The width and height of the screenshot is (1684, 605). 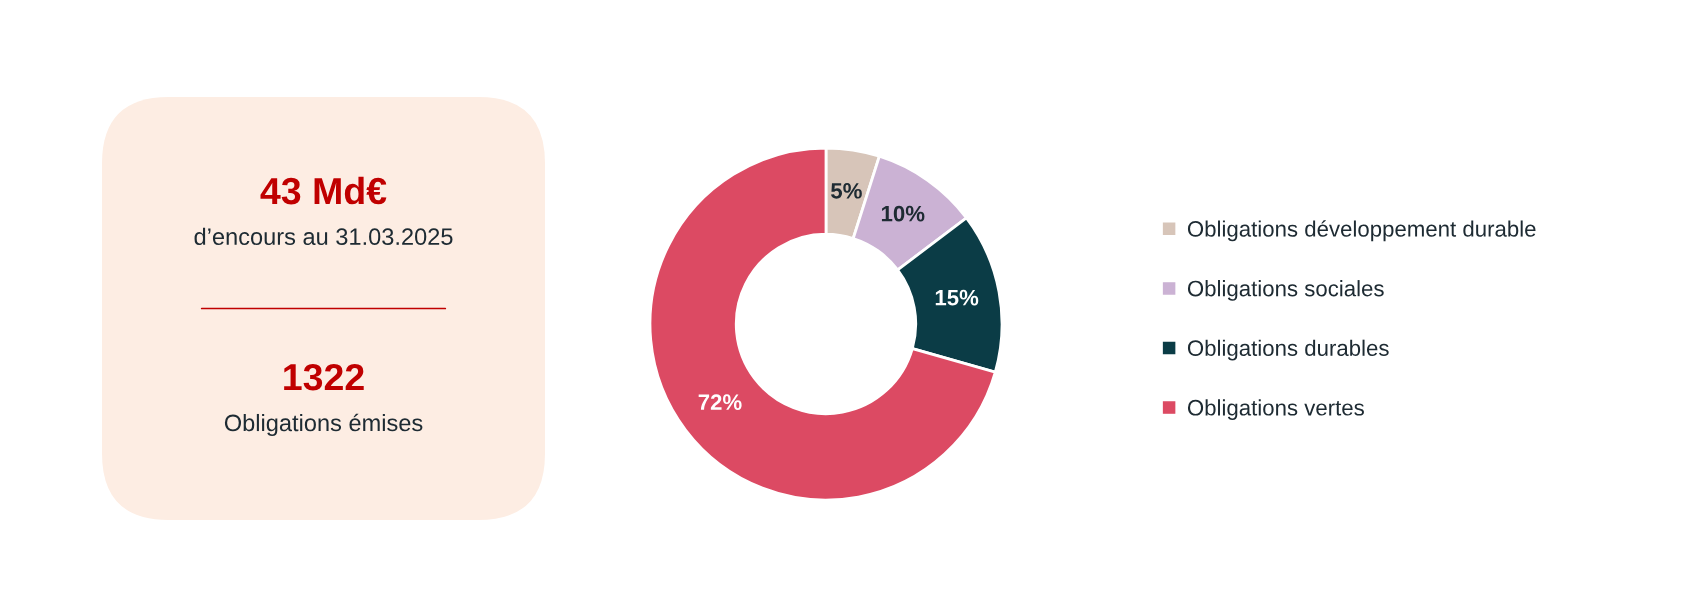 What do you see at coordinates (903, 213) in the screenshot?
I see `data-label: 10%` at bounding box center [903, 213].